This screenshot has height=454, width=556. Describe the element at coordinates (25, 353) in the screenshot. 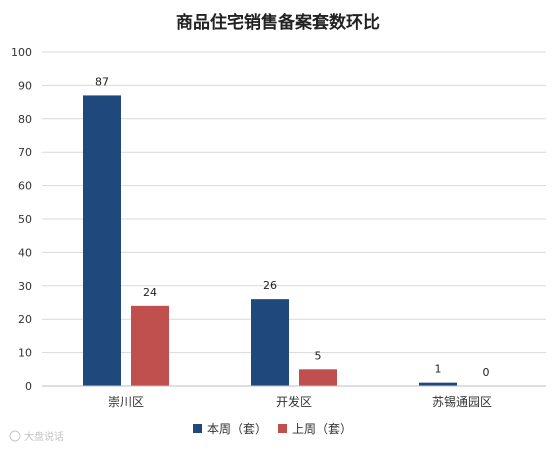

I see `y-tick-label: 10` at that location.